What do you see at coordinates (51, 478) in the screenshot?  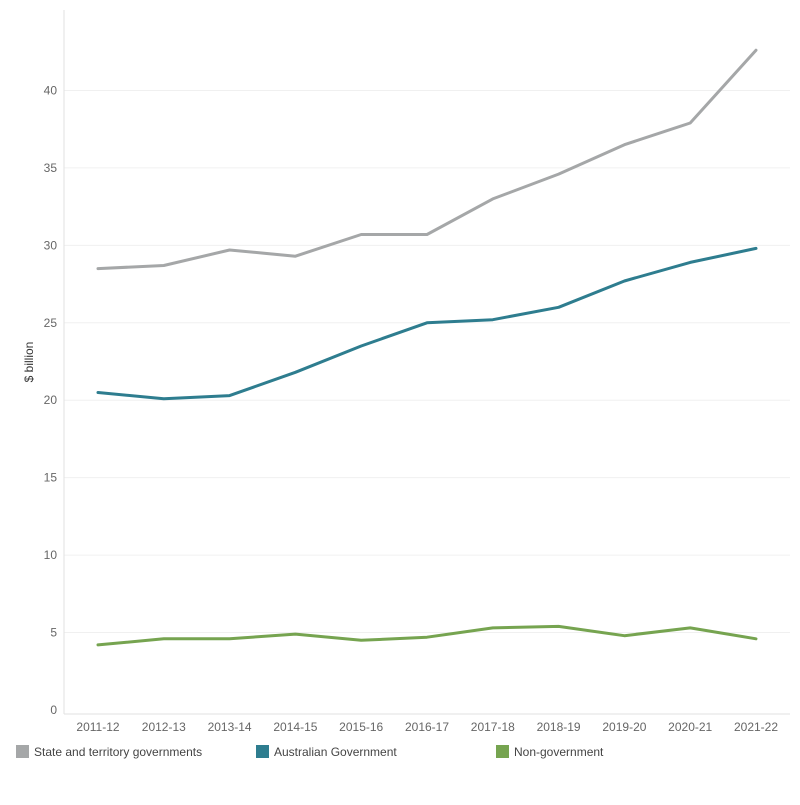 I see `y-tick-label: 15` at bounding box center [51, 478].